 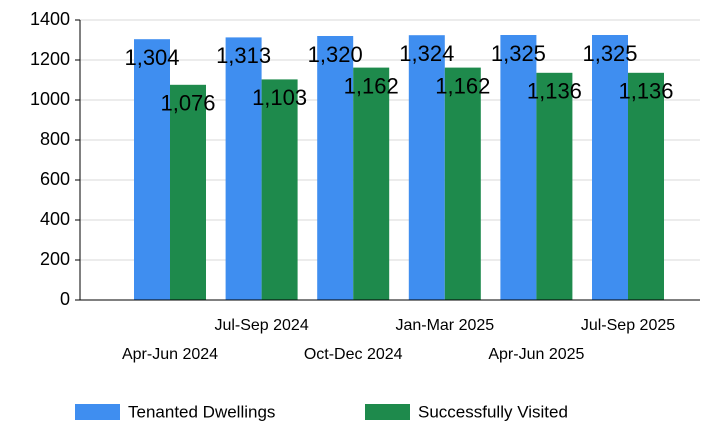 I want to click on x-tick-label: Oct-Dec 2024, so click(x=353, y=354).